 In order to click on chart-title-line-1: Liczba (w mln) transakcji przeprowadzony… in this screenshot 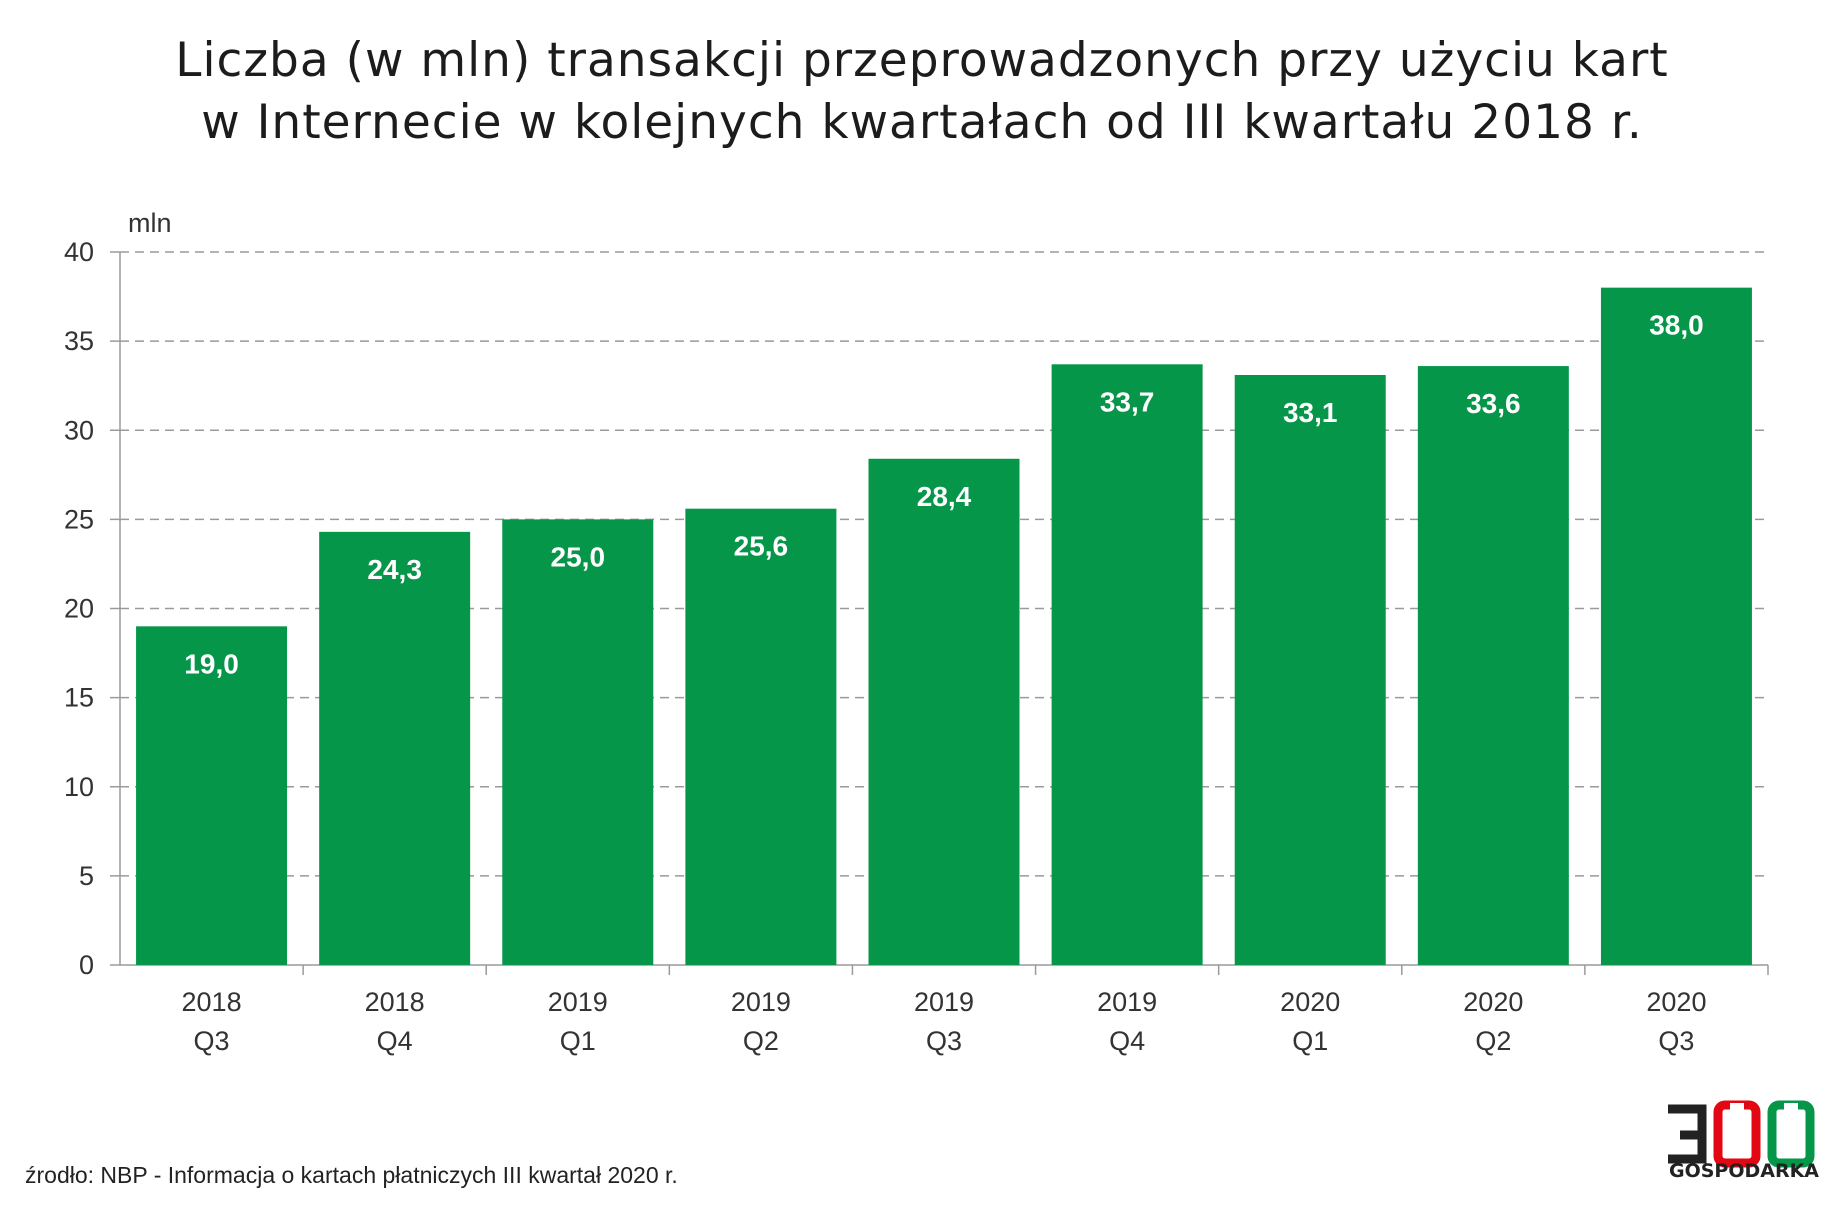, I will do `click(922, 60)`.